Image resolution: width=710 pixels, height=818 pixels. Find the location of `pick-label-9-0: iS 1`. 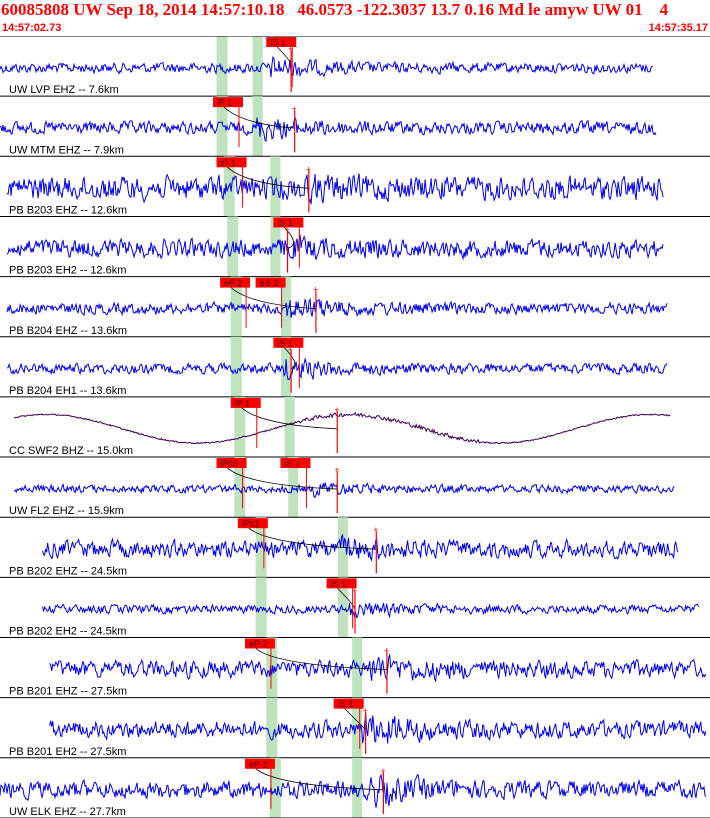

pick-label-9-0: iS 1 is located at coordinates (339, 584).